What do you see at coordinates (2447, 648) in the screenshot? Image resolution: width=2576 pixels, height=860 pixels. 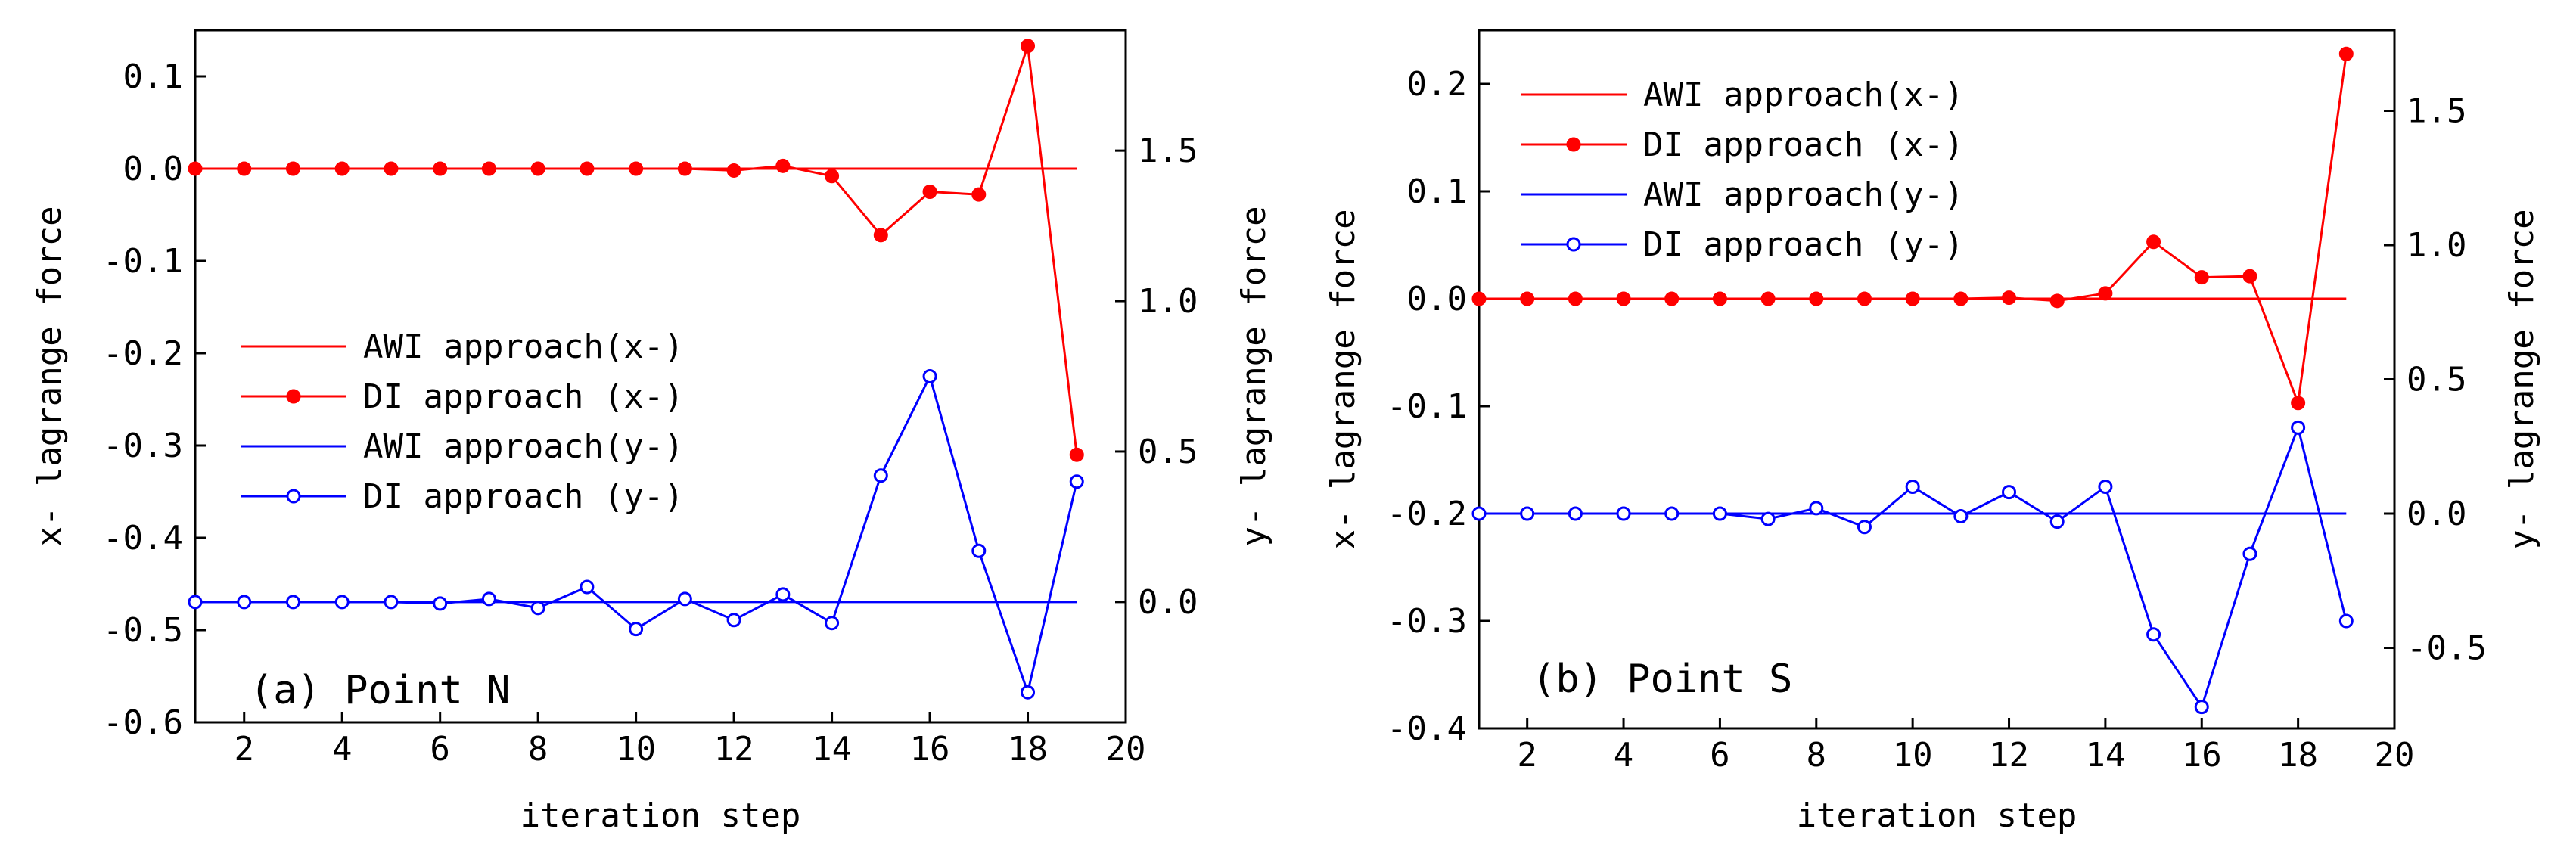 I see `y-right-tick-label: -0.5` at bounding box center [2447, 648].